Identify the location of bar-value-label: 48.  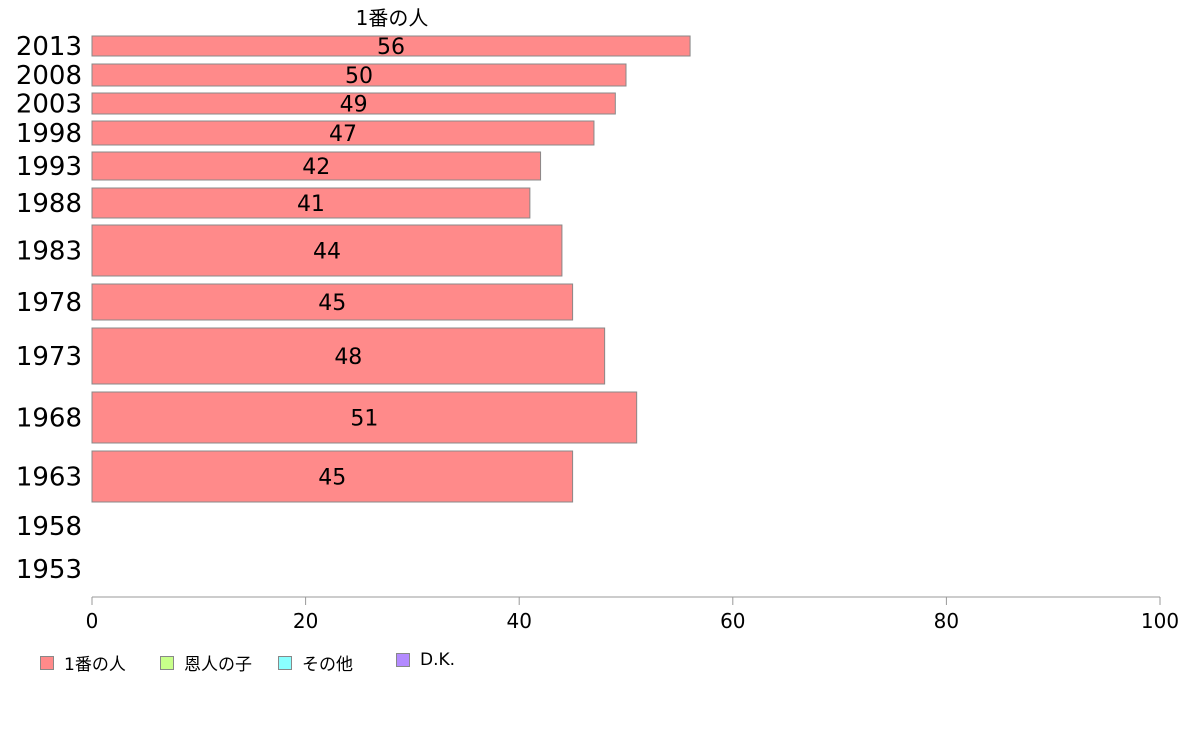
(348, 357).